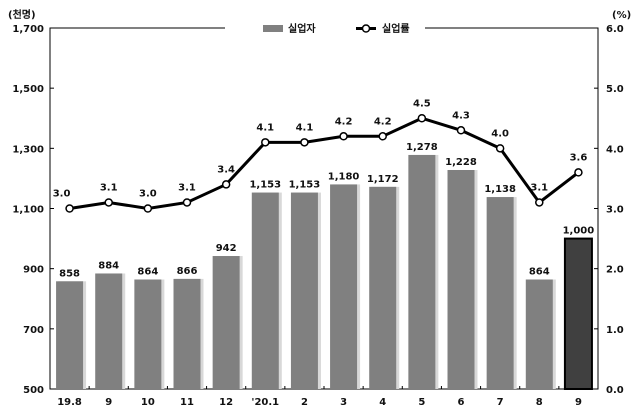 The width and height of the screenshot is (643, 416). What do you see at coordinates (615, 390) in the screenshot?
I see `y2-tick-label: 0.0` at bounding box center [615, 390].